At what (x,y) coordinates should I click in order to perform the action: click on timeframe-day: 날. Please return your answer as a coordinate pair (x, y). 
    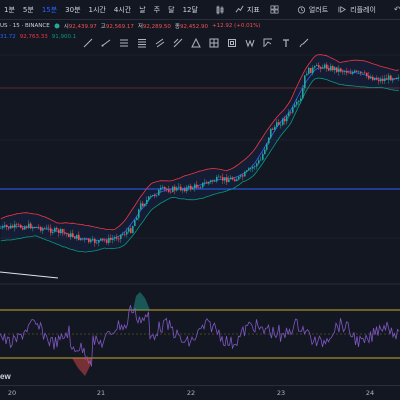
    Looking at the image, I should click on (142, 9).